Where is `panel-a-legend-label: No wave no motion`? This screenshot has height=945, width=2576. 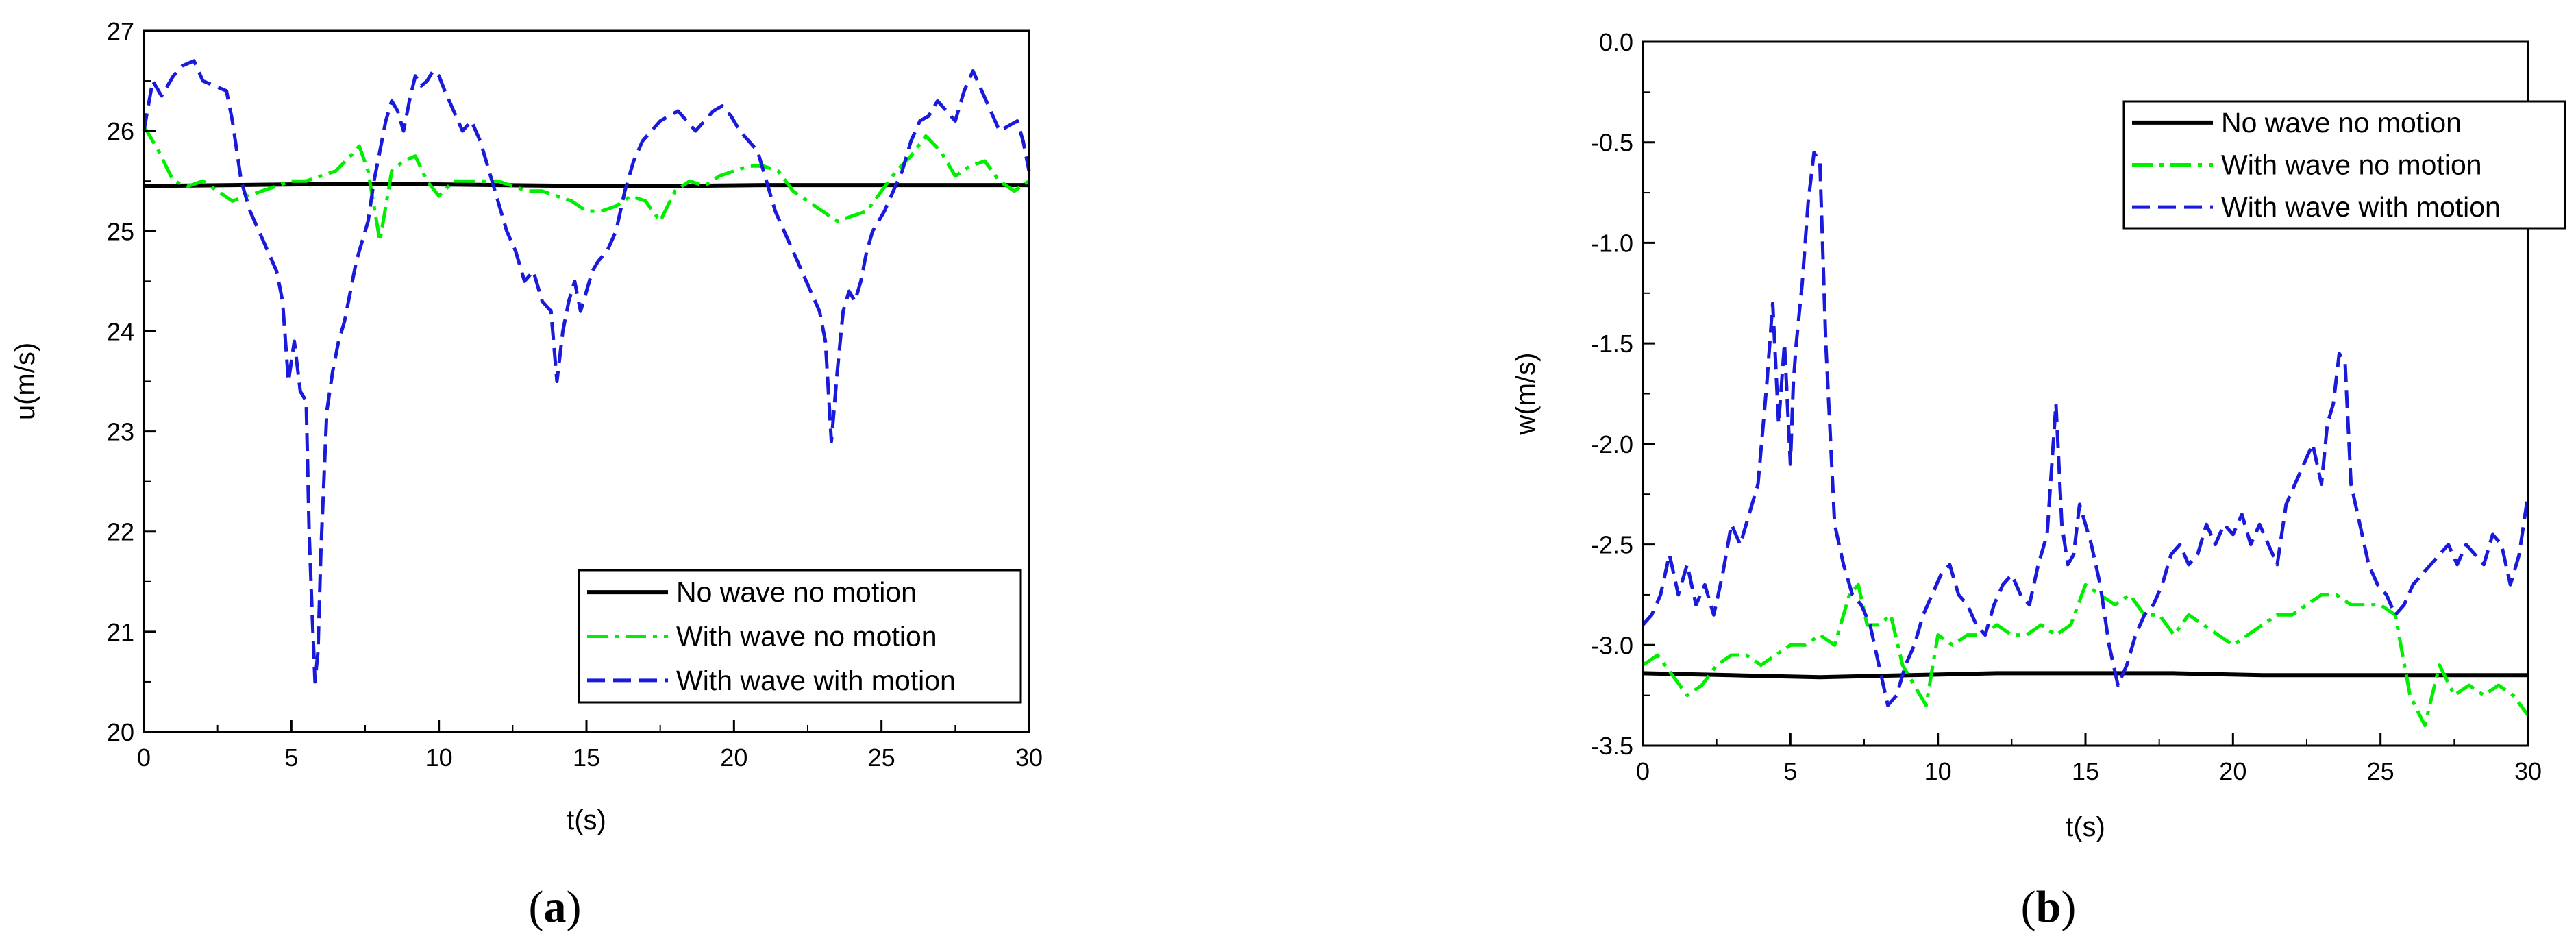
panel-a-legend-label: No wave no motion is located at coordinates (796, 592).